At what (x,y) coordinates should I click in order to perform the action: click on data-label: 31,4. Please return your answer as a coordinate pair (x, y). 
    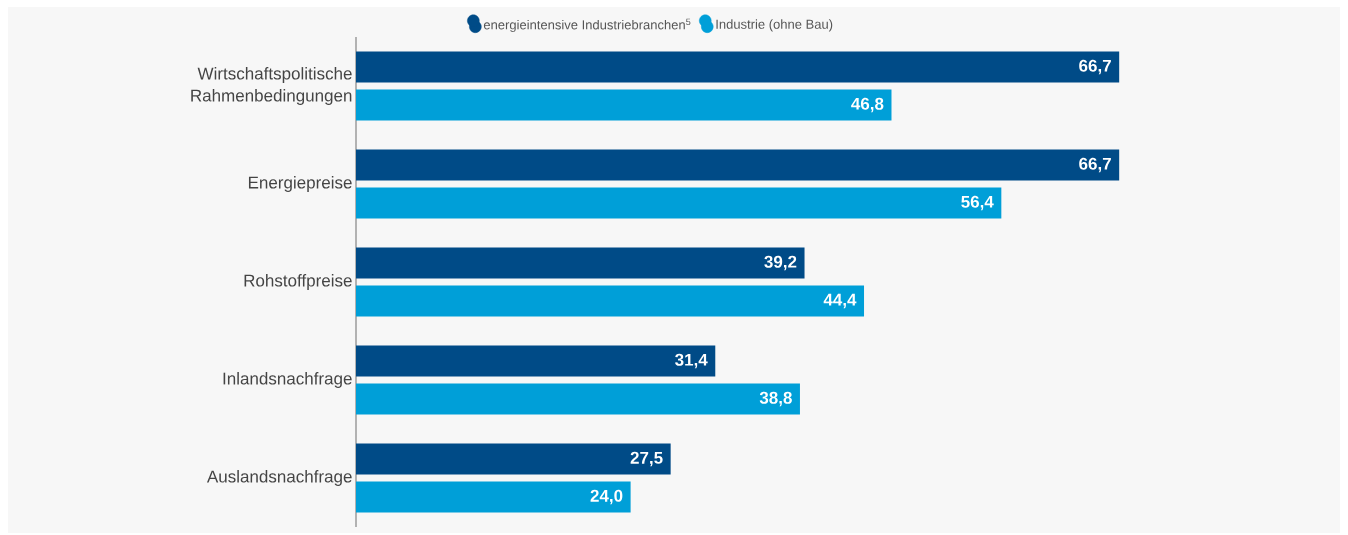
    Looking at the image, I should click on (691, 361).